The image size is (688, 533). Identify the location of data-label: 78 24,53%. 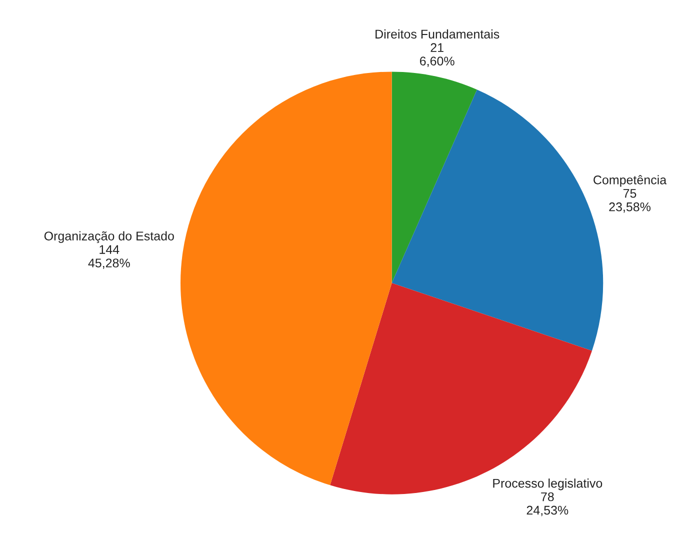
(547, 504).